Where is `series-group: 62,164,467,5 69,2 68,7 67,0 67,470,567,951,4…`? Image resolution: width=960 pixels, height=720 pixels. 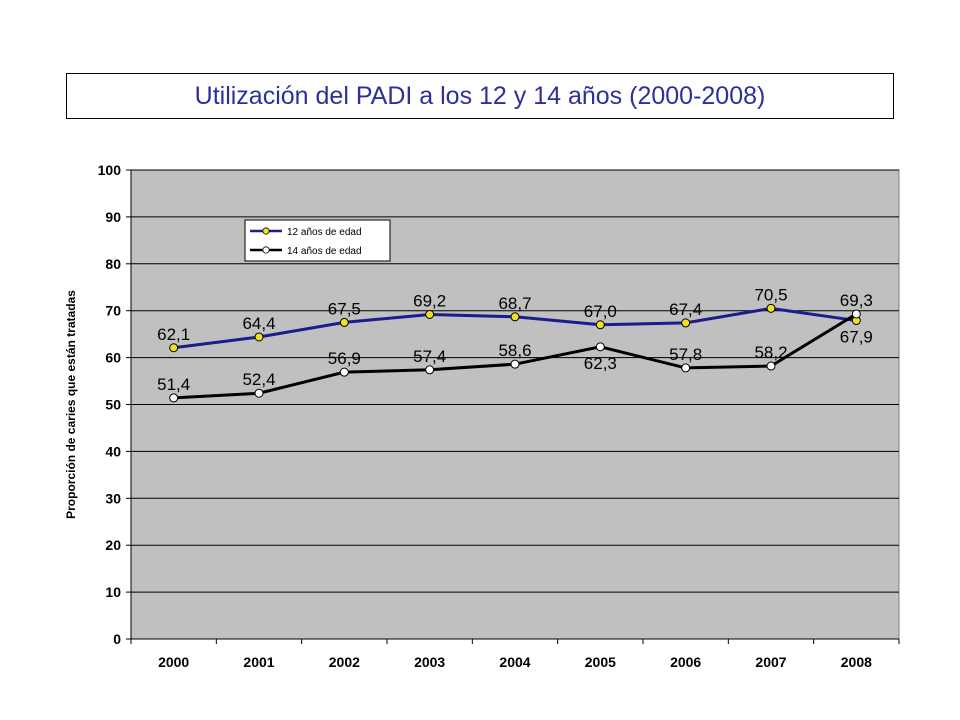 series-group: 62,164,467,5 69,2 68,7 67,0 67,470,567,951,4… is located at coordinates (515, 344).